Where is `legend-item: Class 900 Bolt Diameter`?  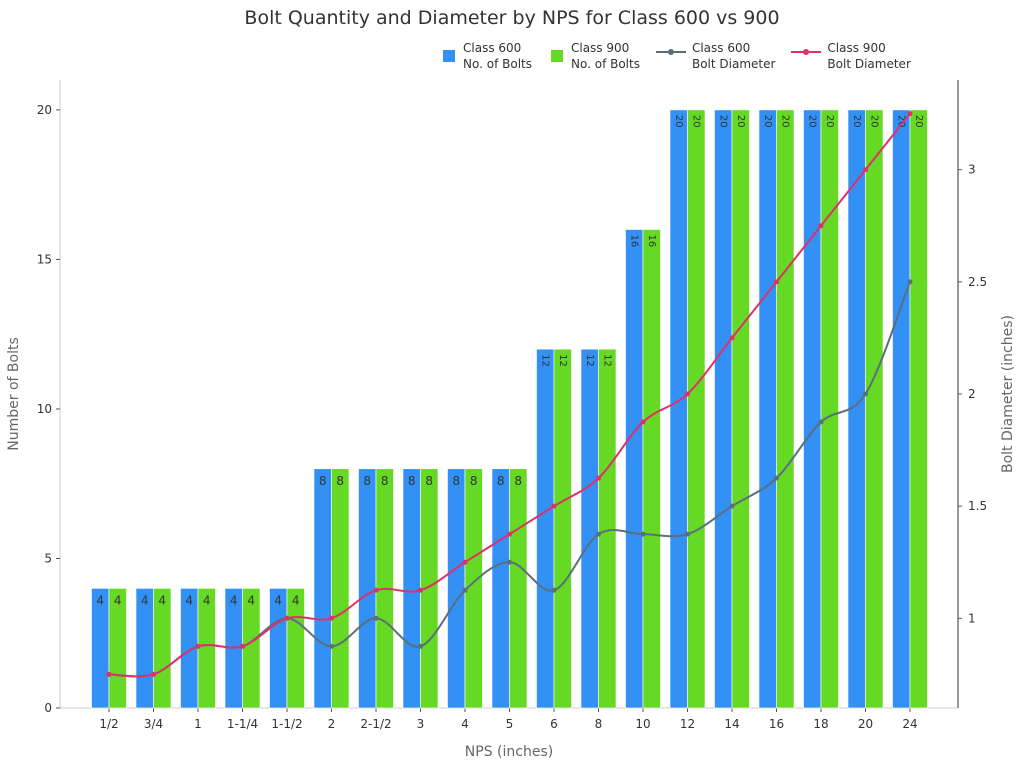
legend-item: Class 900 Bolt Diameter is located at coordinates (851, 56).